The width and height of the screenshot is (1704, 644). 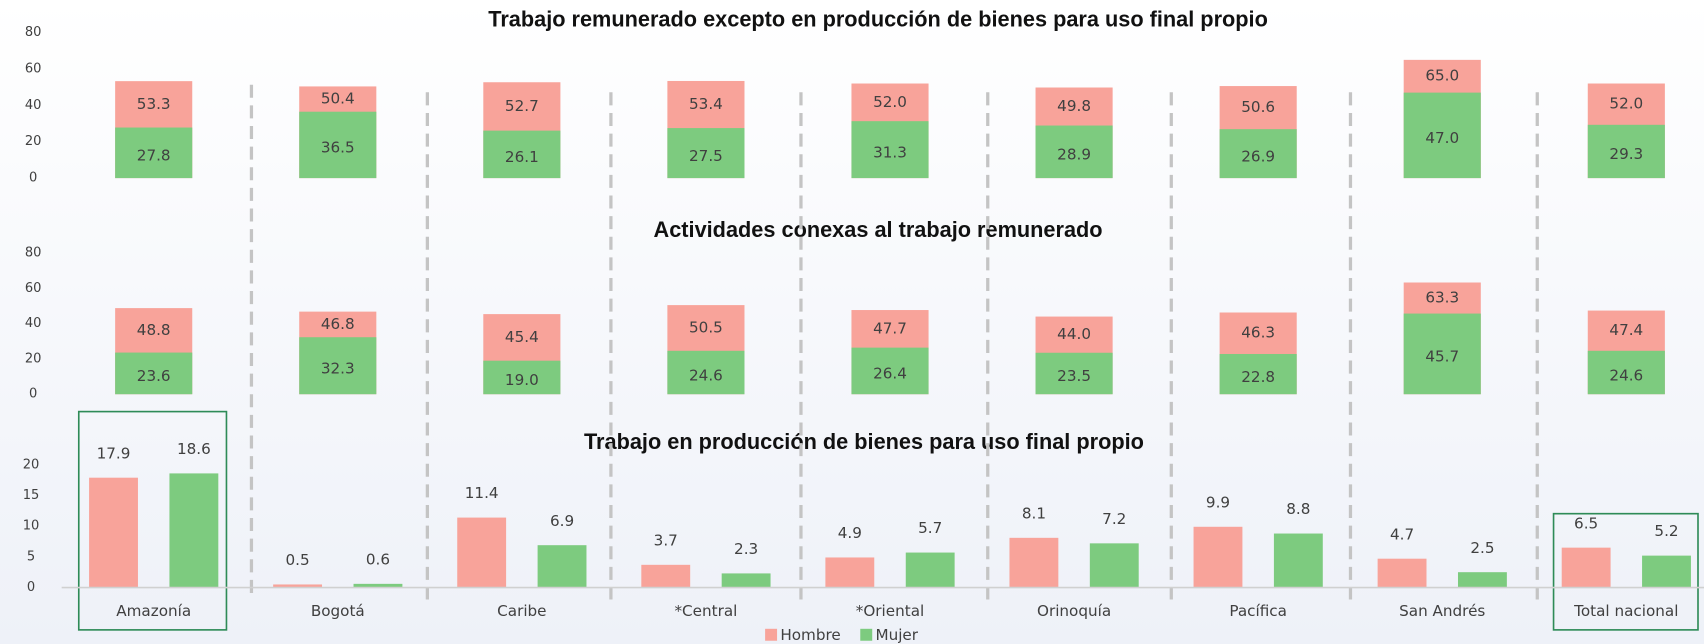 I want to click on data-label: 19.0, so click(x=522, y=380).